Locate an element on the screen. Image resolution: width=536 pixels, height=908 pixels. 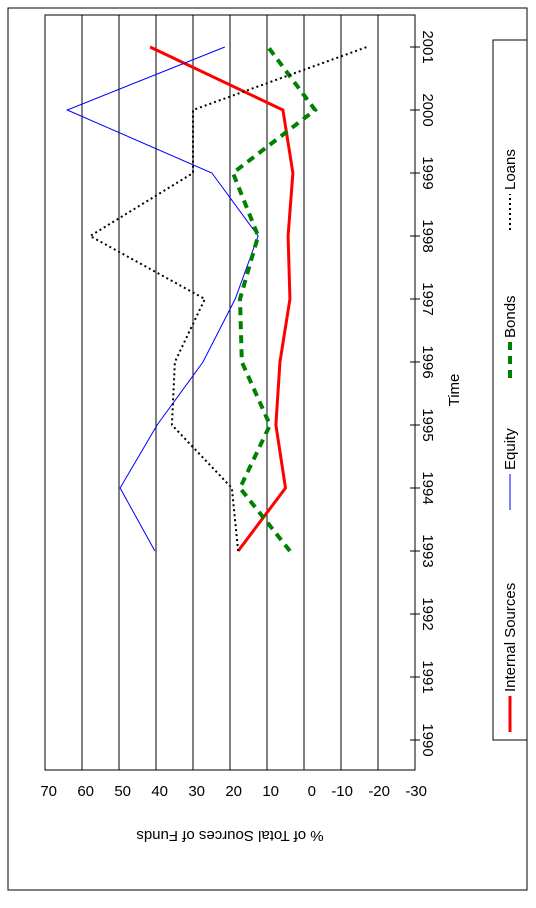
y-tick-label: 30 is located at coordinates (196, 791).